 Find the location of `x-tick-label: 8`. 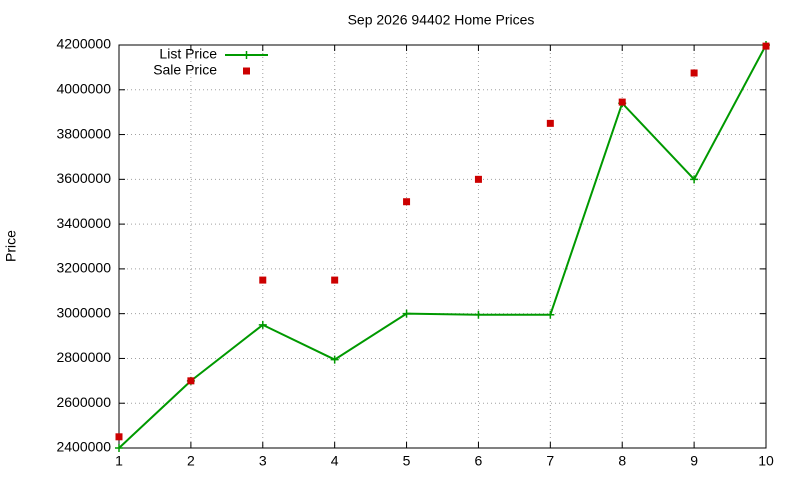

x-tick-label: 8 is located at coordinates (622, 461).